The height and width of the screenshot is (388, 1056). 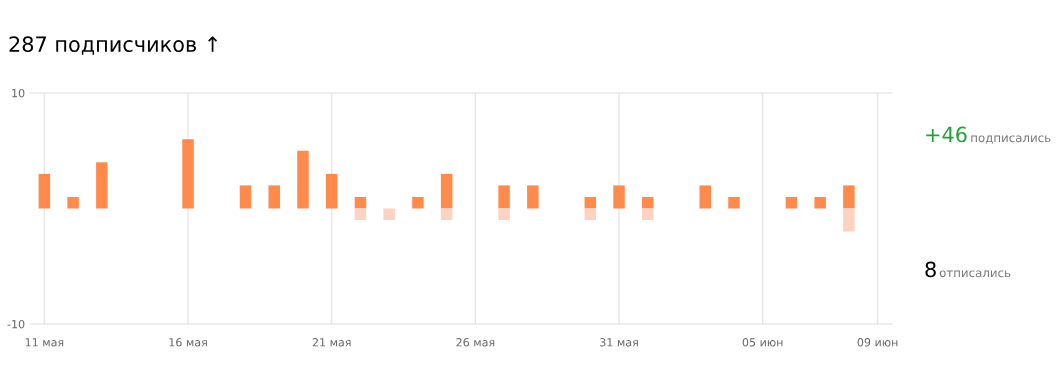 I want to click on text: 8 отписались, so click(x=968, y=269).